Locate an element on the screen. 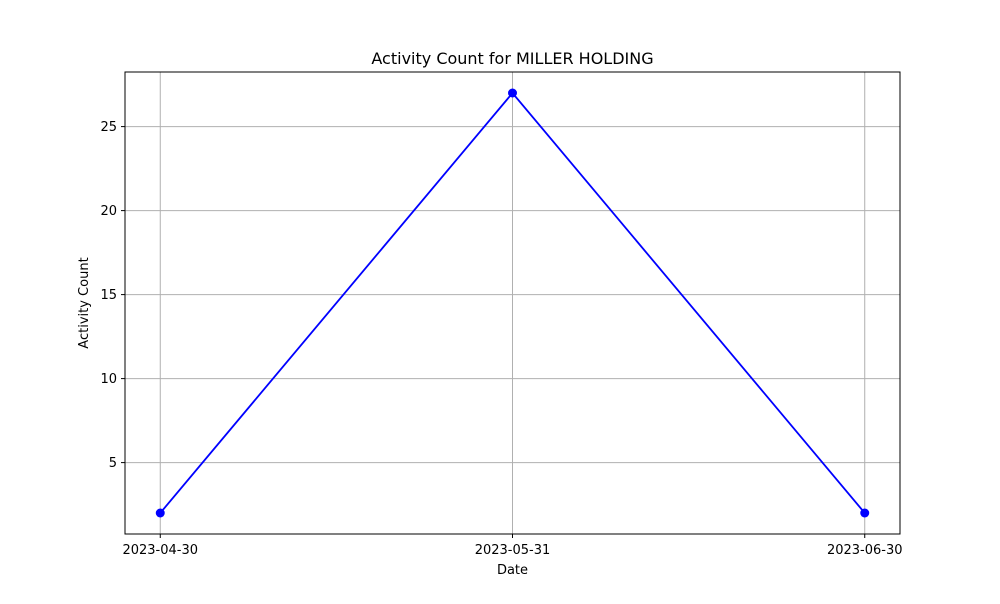 Image resolution: width=1000 pixels, height=604 pixels. y-tick-label: 5 is located at coordinates (113, 463).